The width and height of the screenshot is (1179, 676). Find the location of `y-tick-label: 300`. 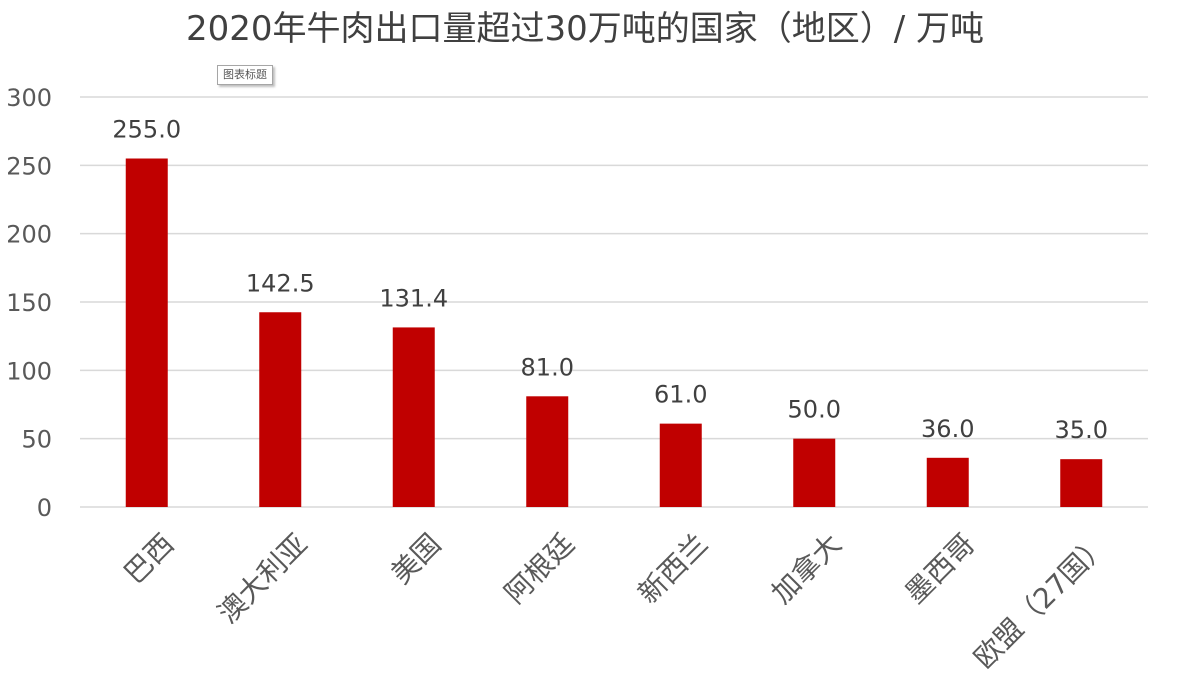

y-tick-label: 300 is located at coordinates (29, 98).